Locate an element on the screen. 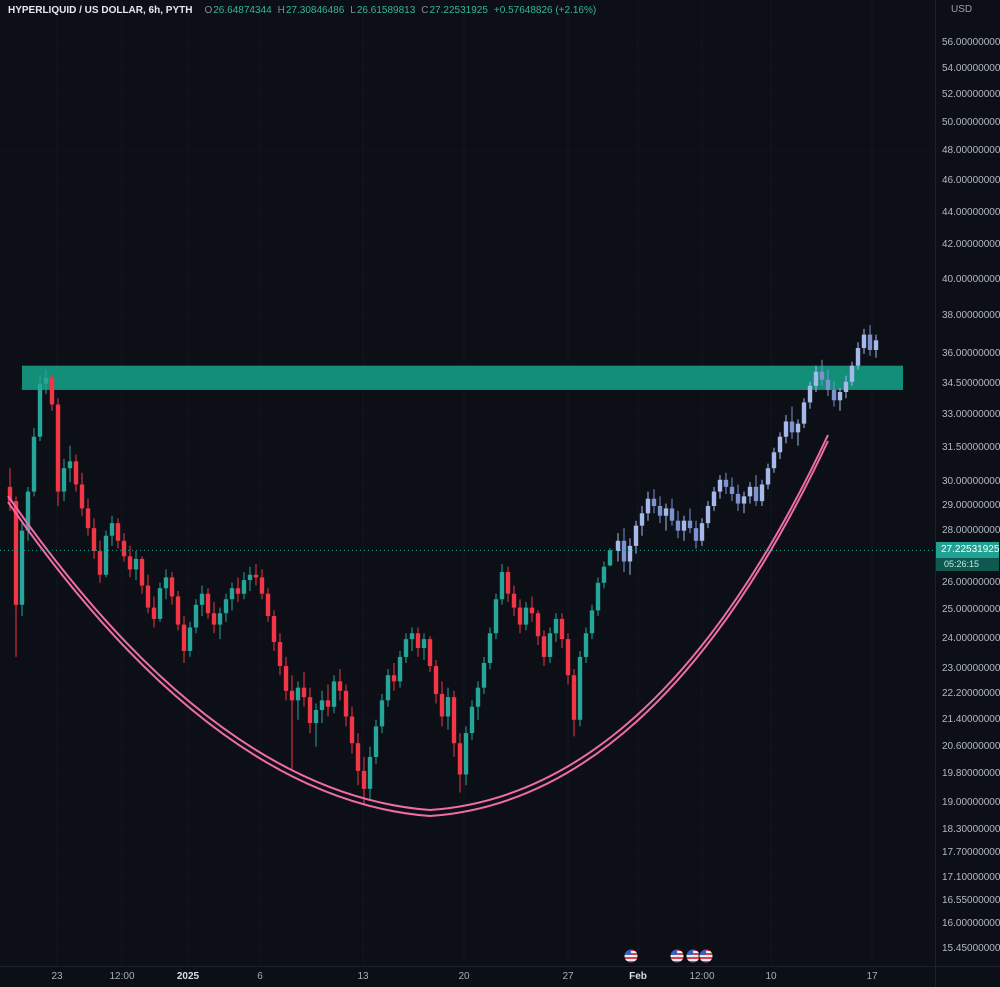  open-value: 26.64874344 is located at coordinates (242, 10).